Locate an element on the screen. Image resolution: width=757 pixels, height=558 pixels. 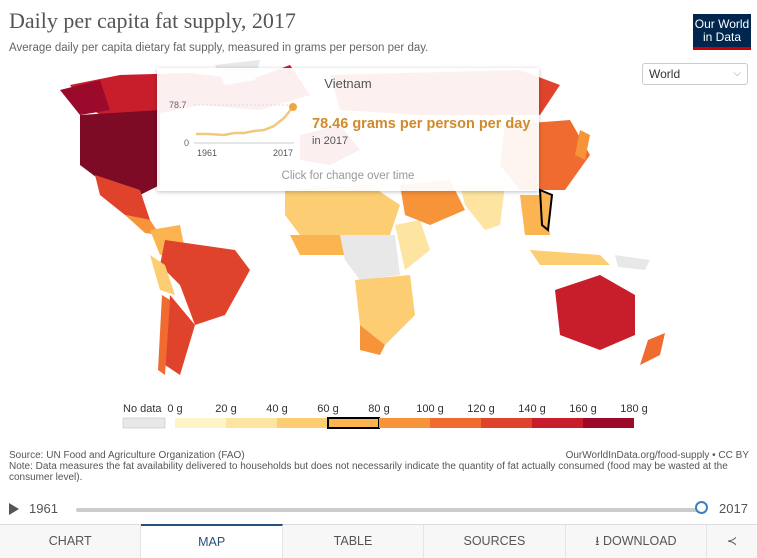
country-south-africa is located at coordinates (372, 340).